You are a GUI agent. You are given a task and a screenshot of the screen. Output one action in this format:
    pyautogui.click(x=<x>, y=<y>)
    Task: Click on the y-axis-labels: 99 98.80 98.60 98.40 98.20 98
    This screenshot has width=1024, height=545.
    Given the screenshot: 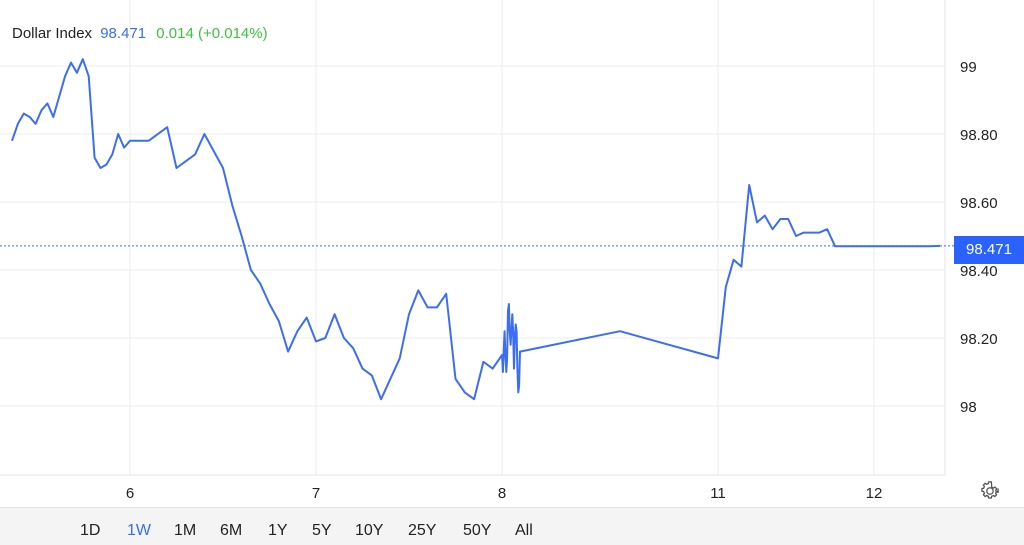 What is the action you would take?
    pyautogui.click(x=979, y=237)
    